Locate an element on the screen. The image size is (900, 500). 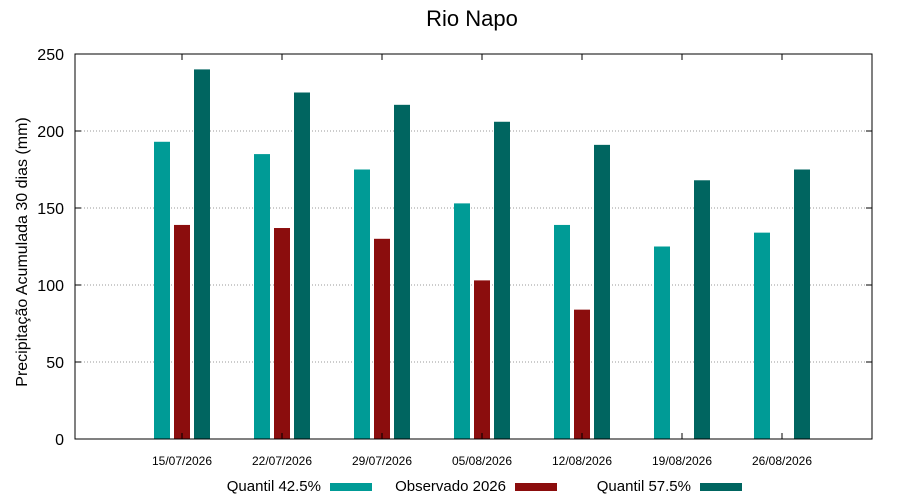
legend-label: Observado 2026 is located at coordinates (450, 486).